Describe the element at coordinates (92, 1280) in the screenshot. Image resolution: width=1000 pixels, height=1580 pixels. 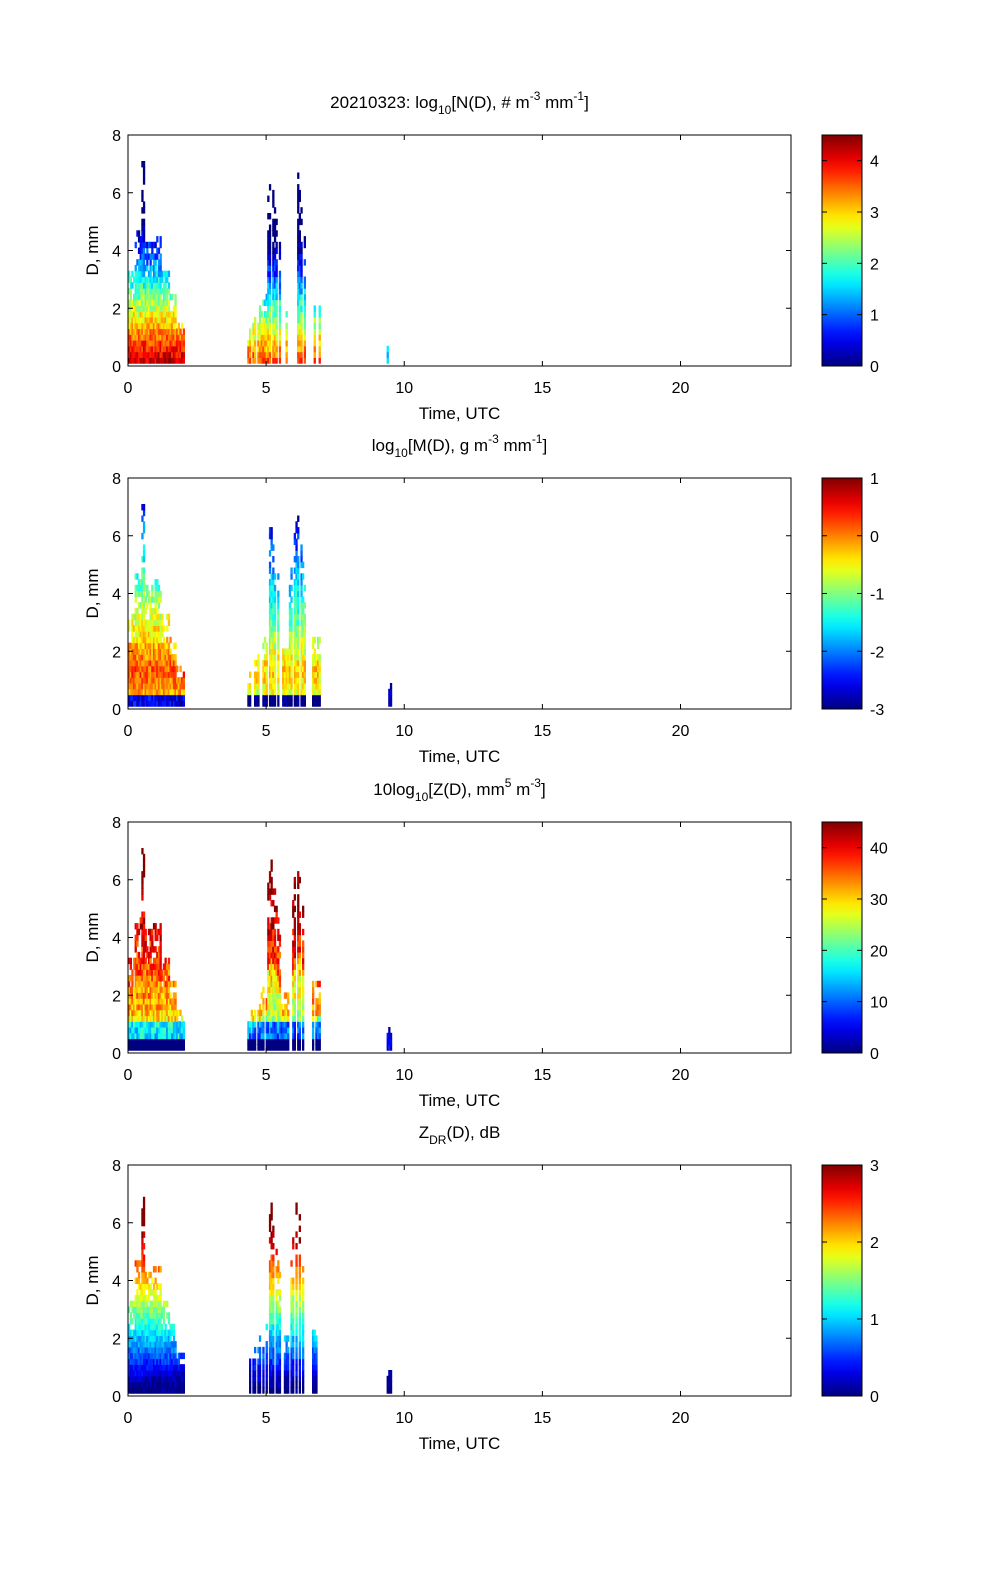
I see `y-axis-label: D, mm` at that location.